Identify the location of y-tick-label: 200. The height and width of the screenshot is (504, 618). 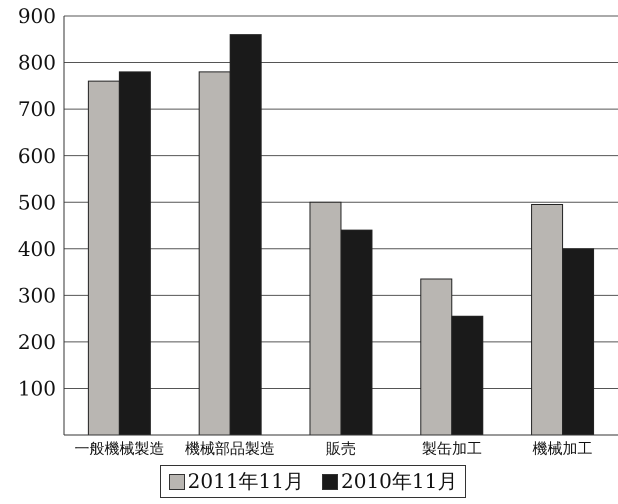
(37, 342).